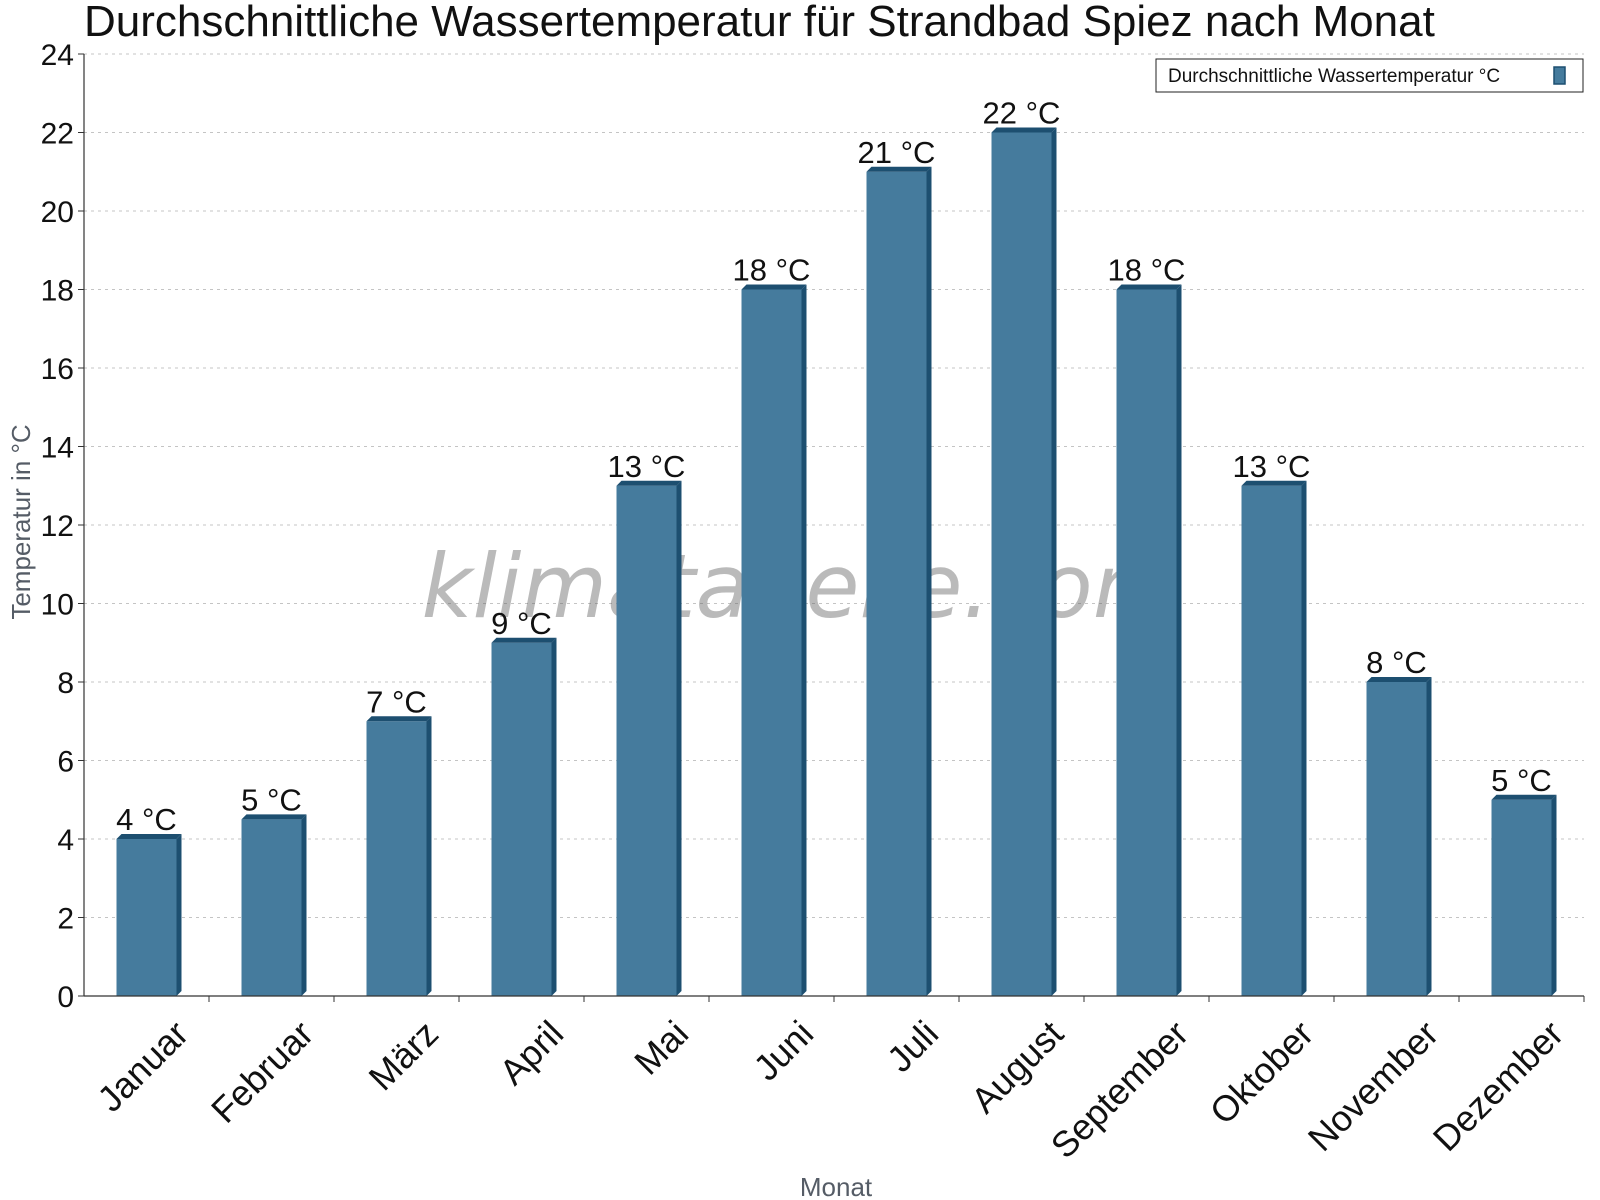  Describe the element at coordinates (57, 212) in the screenshot. I see `y-tick-label: 20` at that location.